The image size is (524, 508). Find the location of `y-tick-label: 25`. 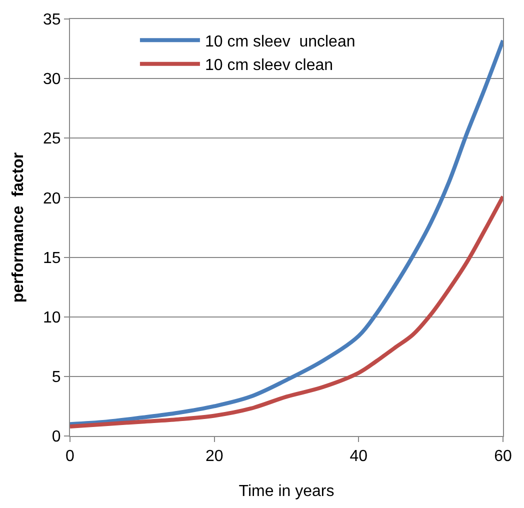

y-tick-label: 25 is located at coordinates (52, 139).